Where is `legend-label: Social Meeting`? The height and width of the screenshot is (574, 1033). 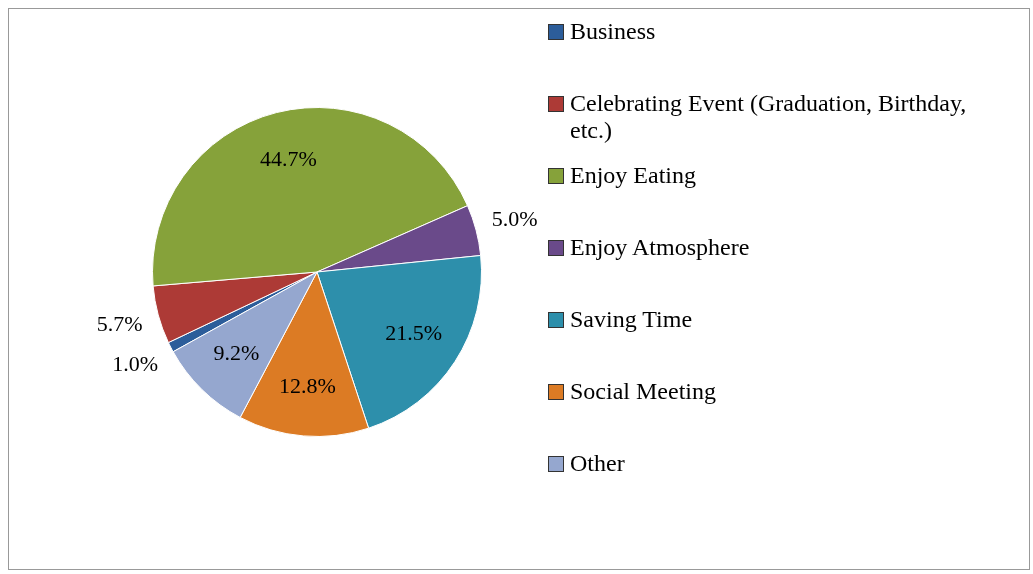
legend-label: Social Meeting is located at coordinates (643, 391).